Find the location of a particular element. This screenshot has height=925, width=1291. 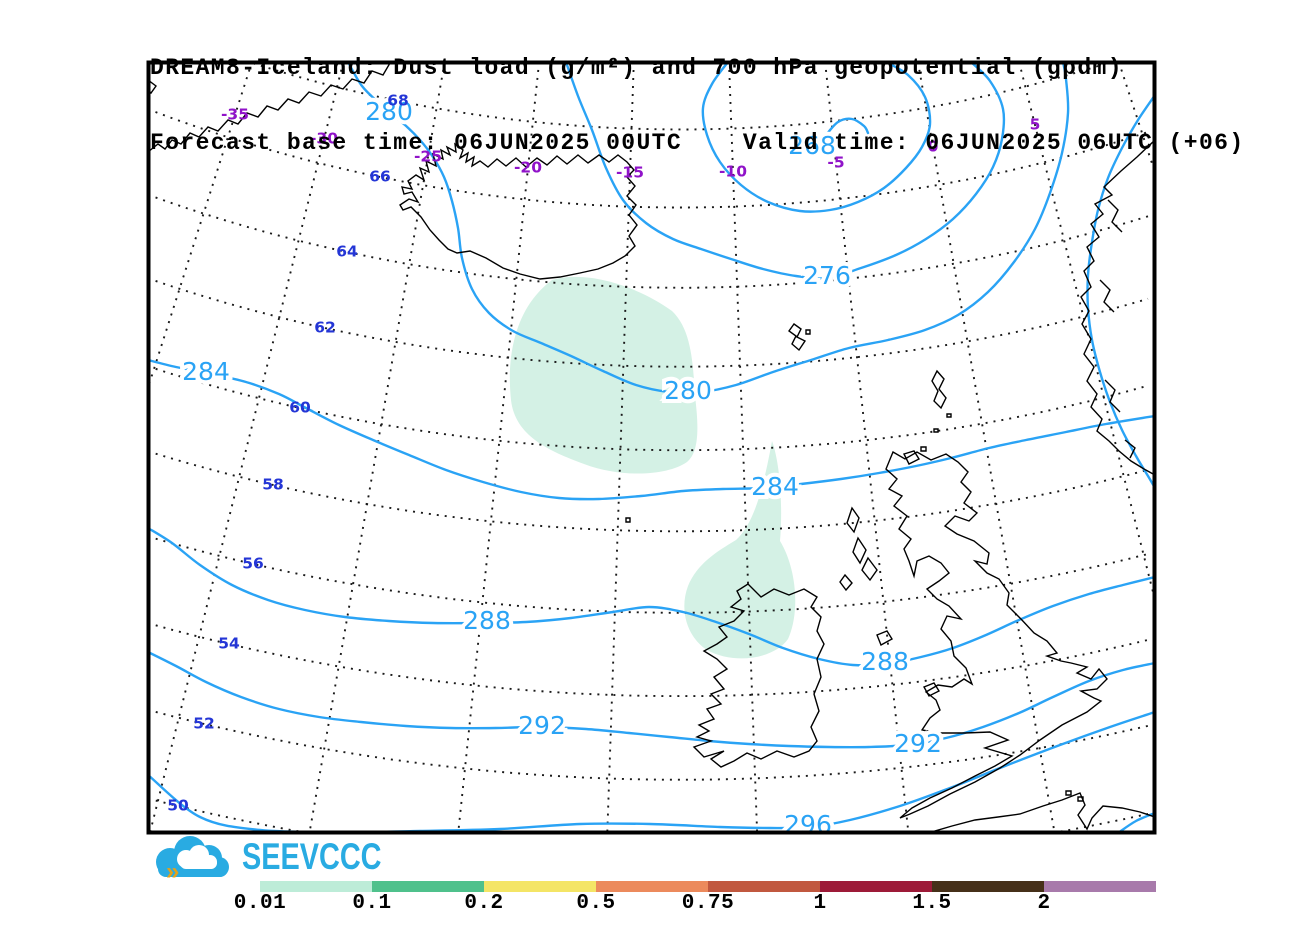

coastline-hebrides is located at coordinates (858, 549).